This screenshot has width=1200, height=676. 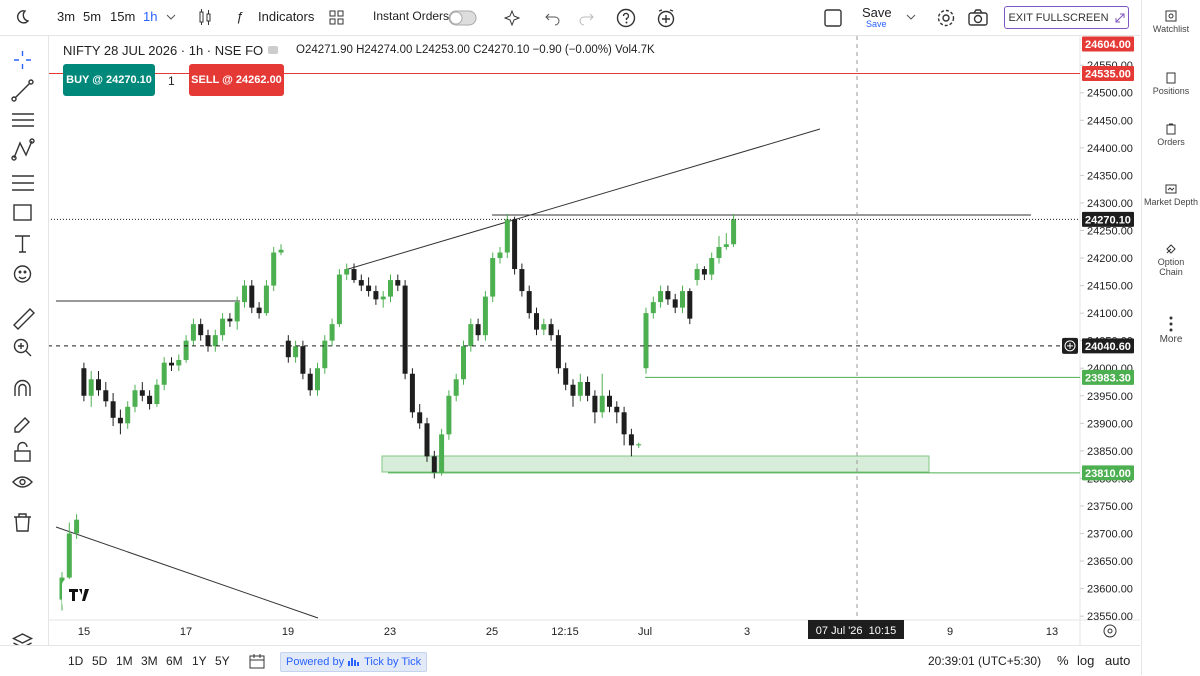 What do you see at coordinates (1118, 660) in the screenshot?
I see `auto-toggle: auto` at bounding box center [1118, 660].